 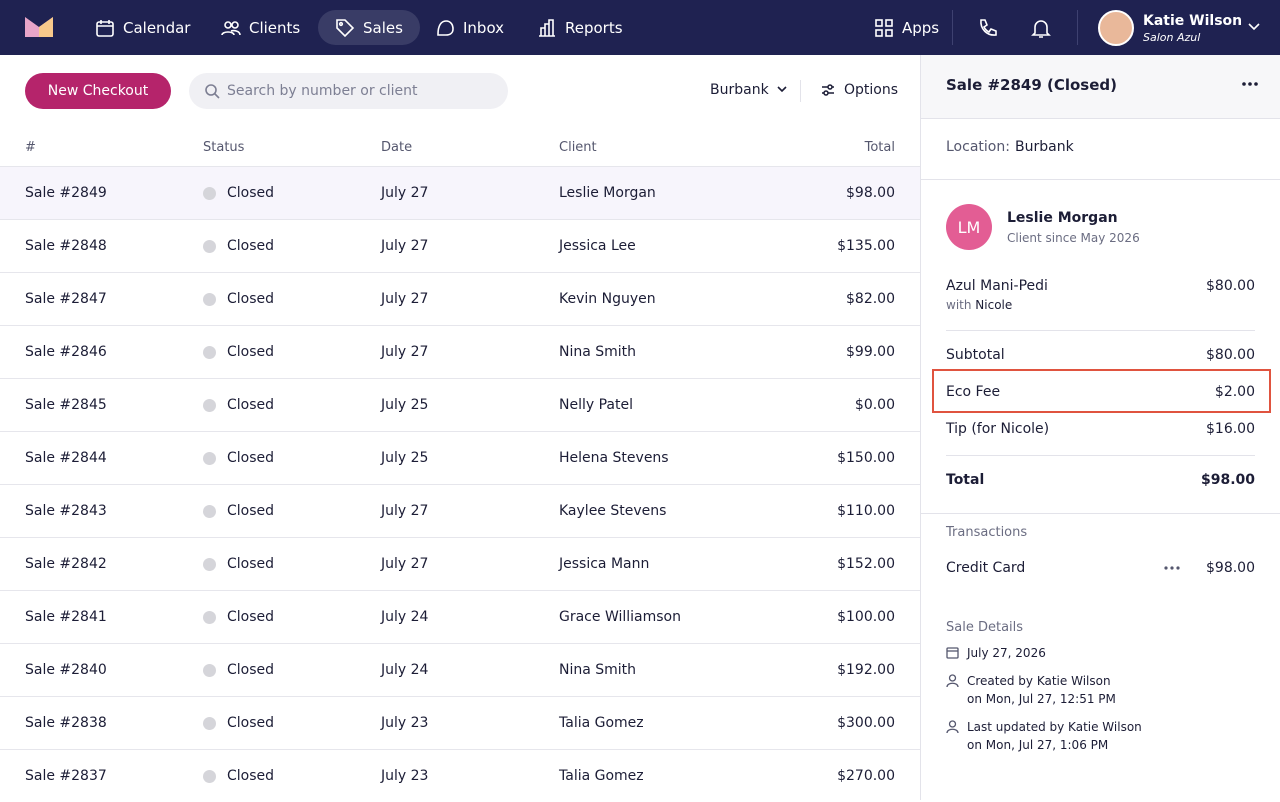 I want to click on transaction-more, so click(x=1172, y=568).